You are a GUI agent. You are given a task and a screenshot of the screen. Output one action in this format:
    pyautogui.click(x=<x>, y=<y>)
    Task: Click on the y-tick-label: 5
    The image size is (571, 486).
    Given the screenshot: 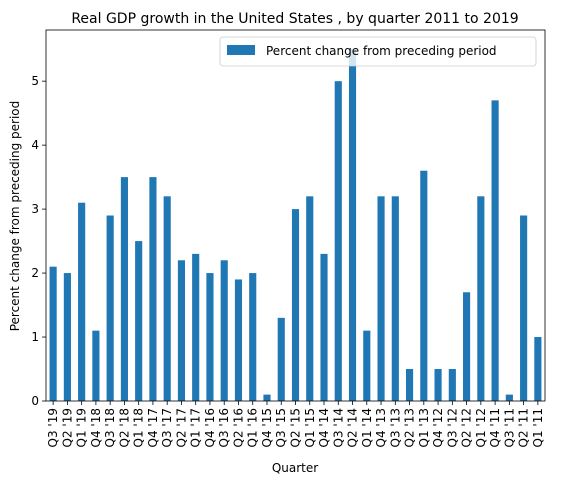 What is the action you would take?
    pyautogui.click(x=35, y=81)
    